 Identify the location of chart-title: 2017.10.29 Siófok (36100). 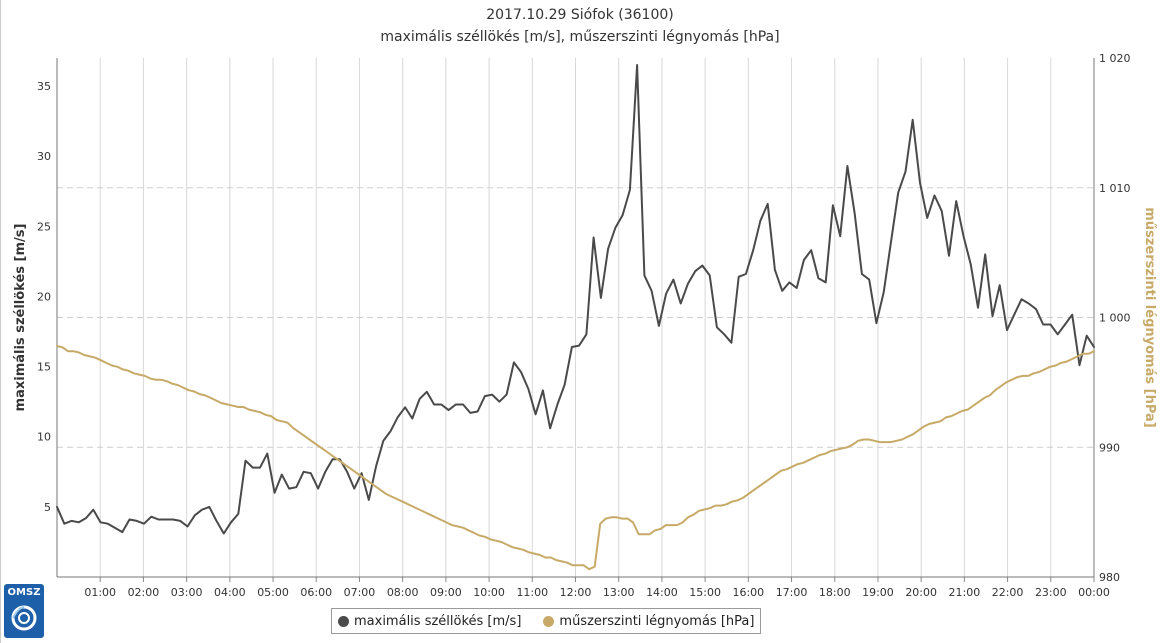
(580, 15).